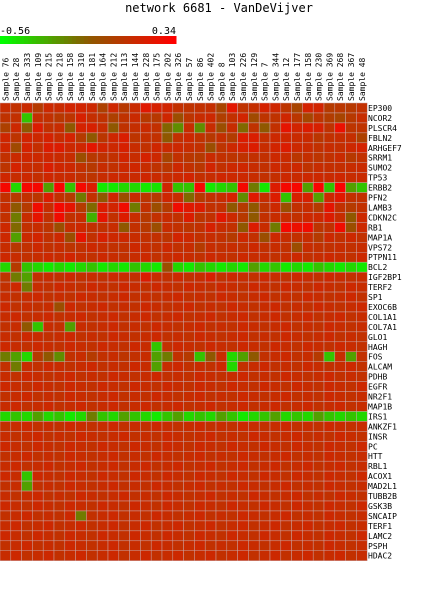  What do you see at coordinates (380, 247) in the screenshot?
I see `row-label: VPS72` at bounding box center [380, 247].